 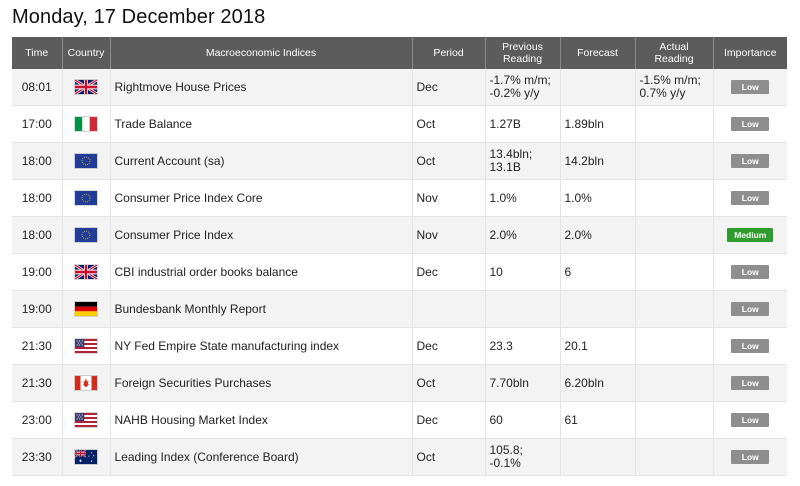 What do you see at coordinates (670, 80) in the screenshot?
I see `actual-line1: -1.5% m/m;` at bounding box center [670, 80].